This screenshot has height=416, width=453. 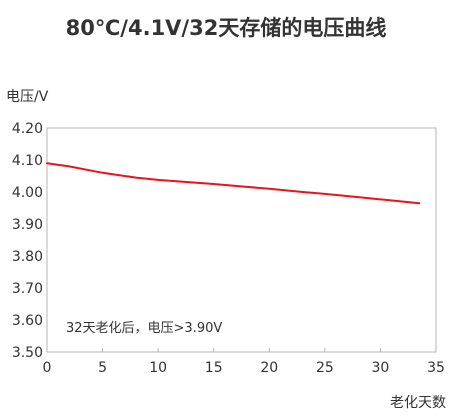 I want to click on x-tick-label: 20, so click(x=269, y=368).